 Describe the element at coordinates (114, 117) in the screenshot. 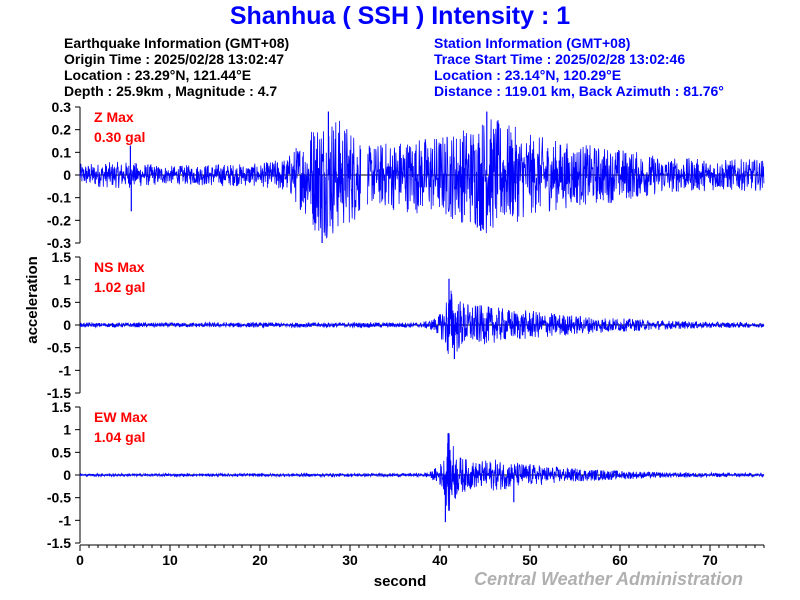

I see `max-label-title: Z Max` at that location.